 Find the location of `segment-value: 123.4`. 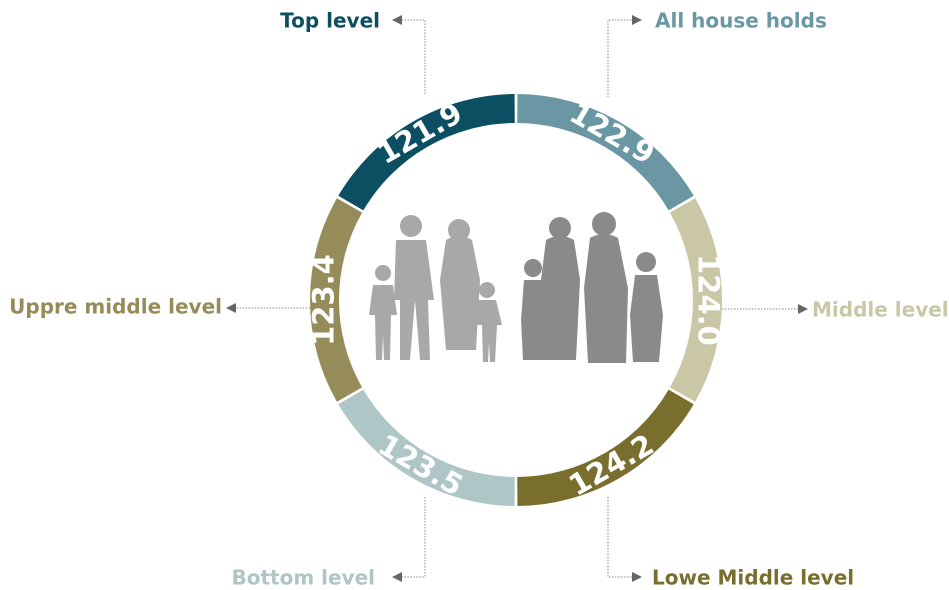

segment-value: 123.4 is located at coordinates (324, 300).